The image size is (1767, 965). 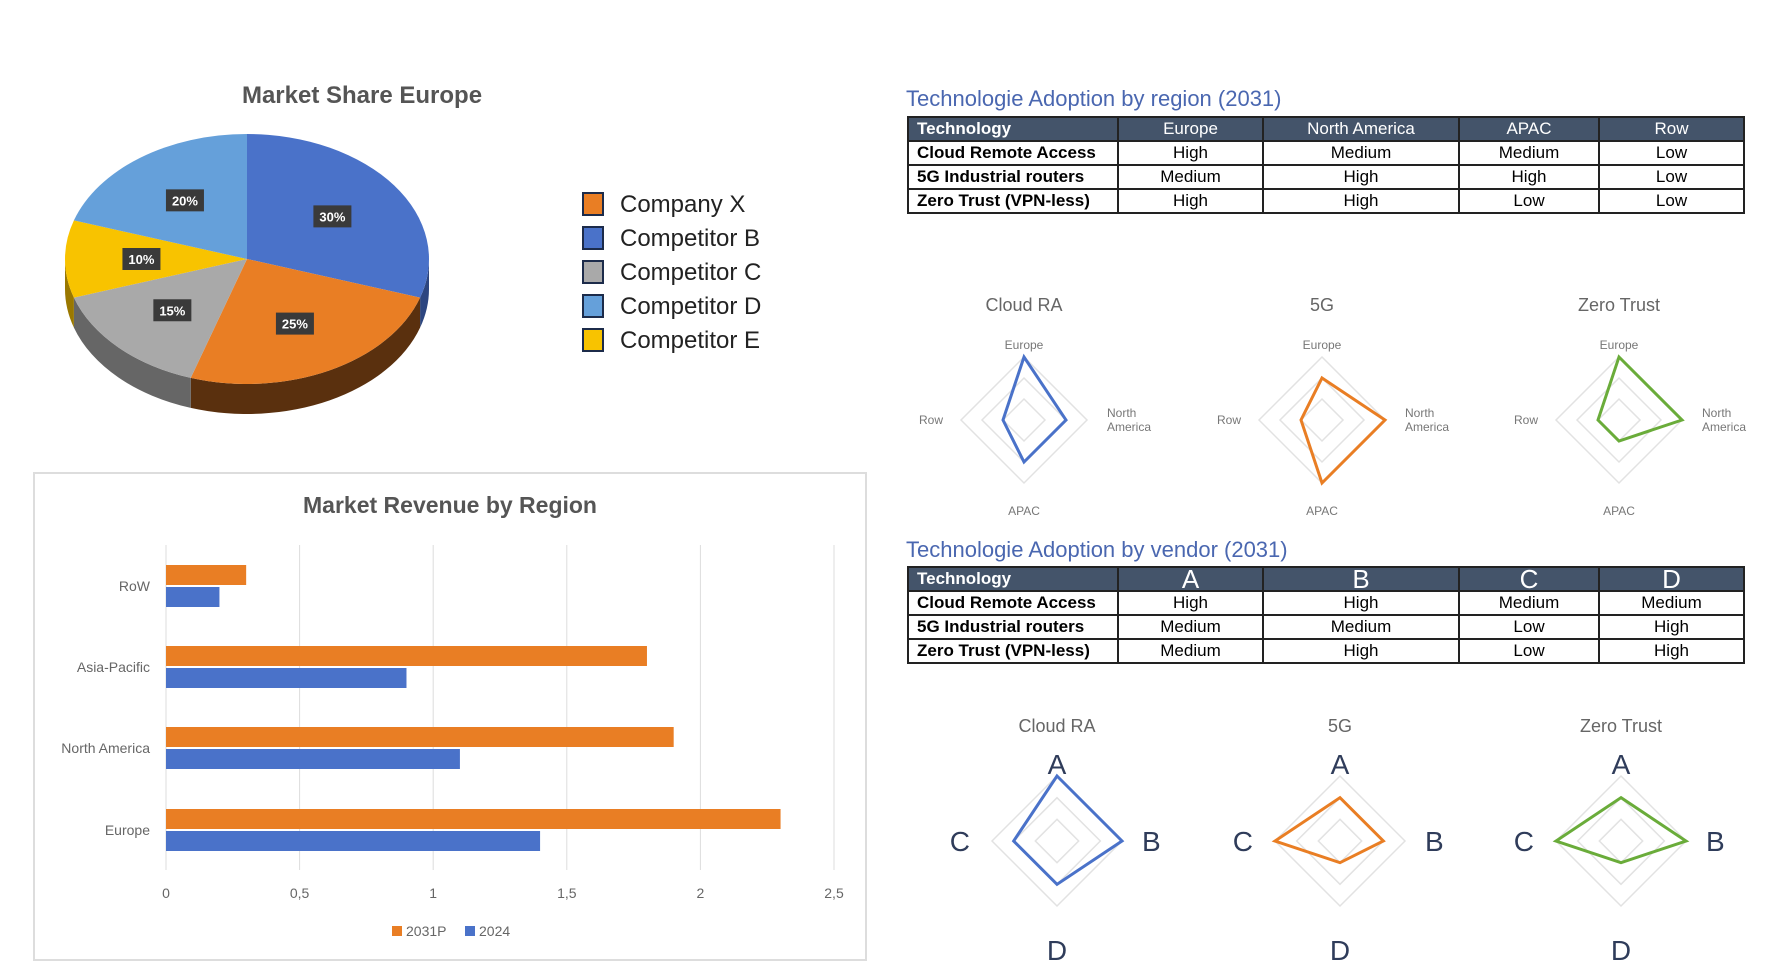 What do you see at coordinates (113, 667) in the screenshot?
I see `category-label: Asia-Pacific` at bounding box center [113, 667].